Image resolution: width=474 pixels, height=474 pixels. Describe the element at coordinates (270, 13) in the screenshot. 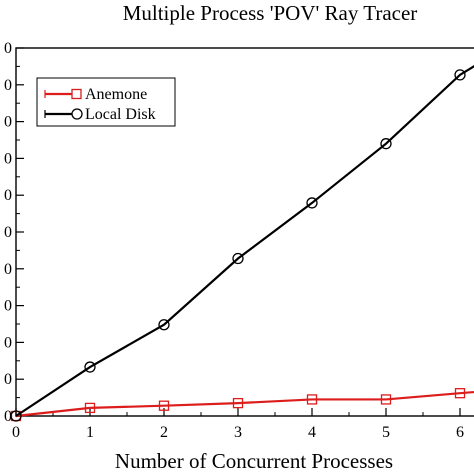

I see `chart-title: Multiple Process 'POV' Ray Tracer` at that location.